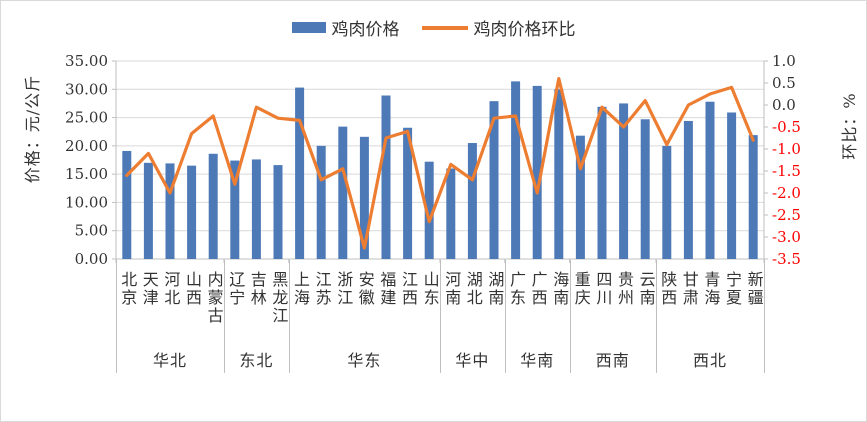  I want to click on region-label: 东北, so click(256, 360).